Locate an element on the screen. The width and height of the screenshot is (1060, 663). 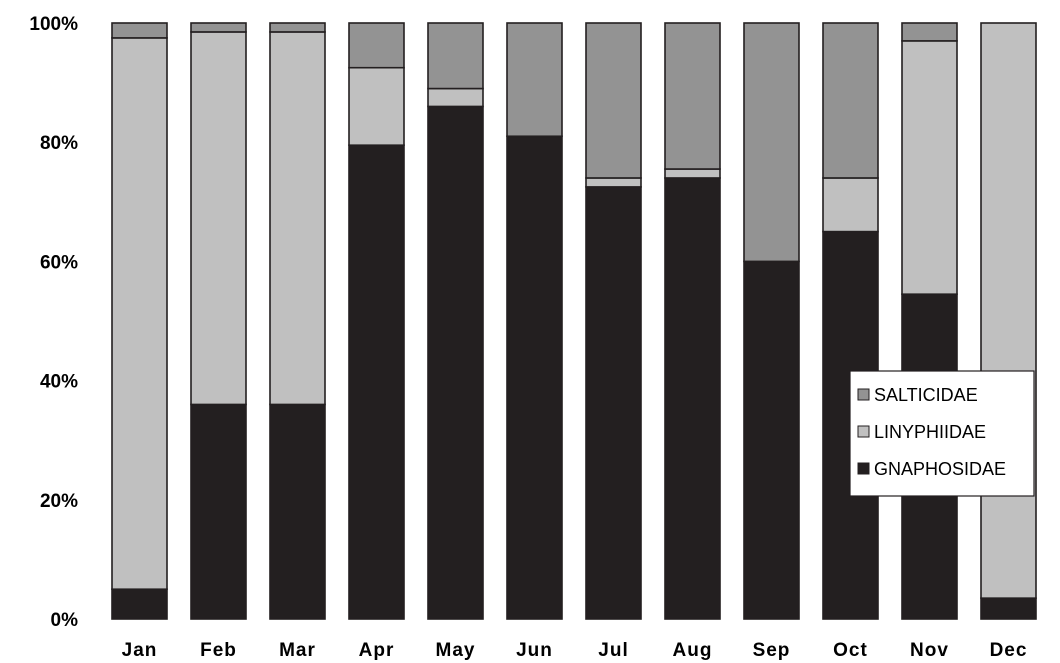
legend-swatch-salticidae is located at coordinates (863, 394).